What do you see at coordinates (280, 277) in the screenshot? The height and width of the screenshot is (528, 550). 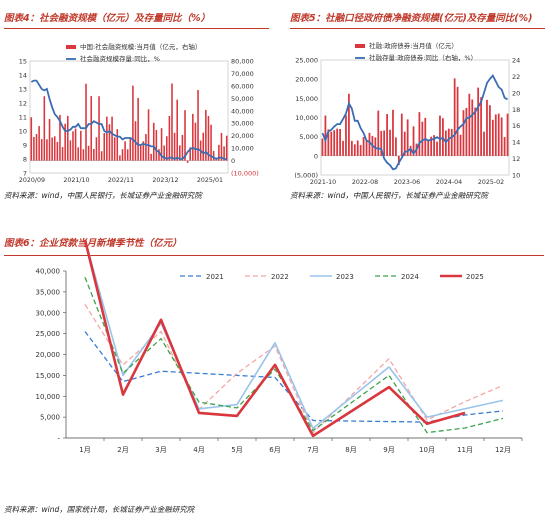 I see `fig6-legend-label-2022: 2022` at bounding box center [280, 277].